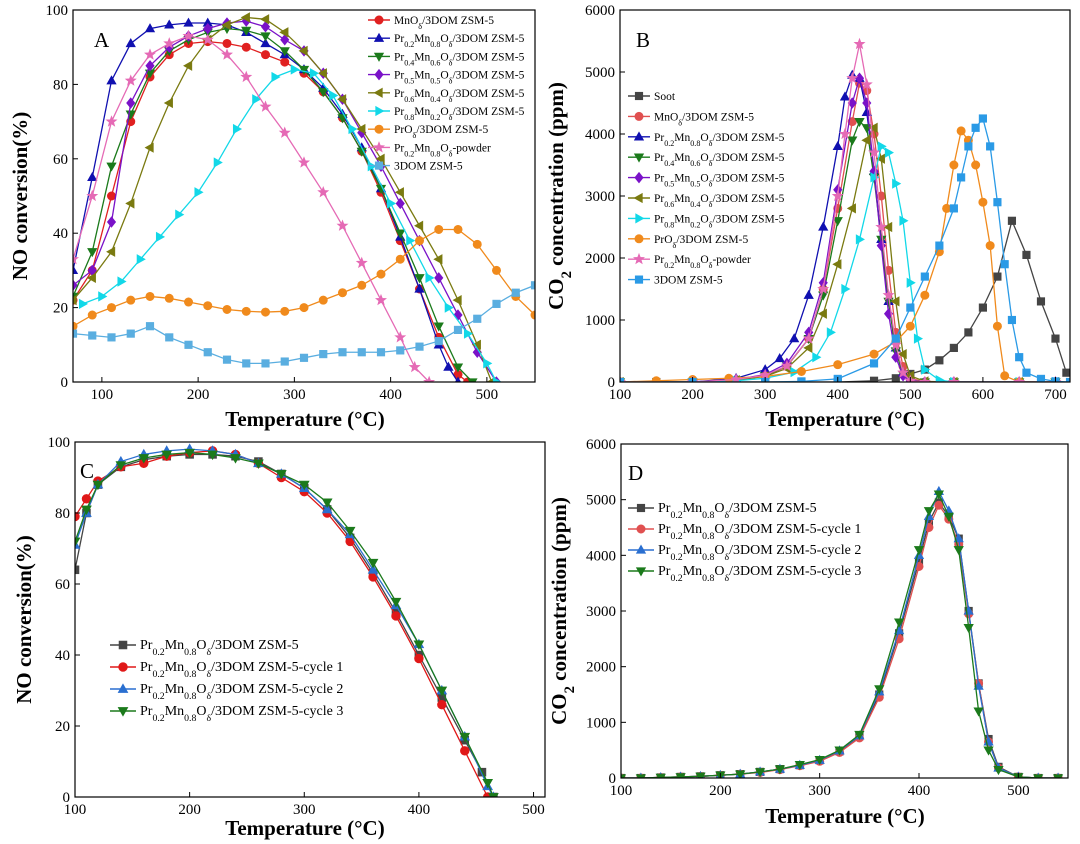 The image size is (1080, 844). What do you see at coordinates (719, 201) in the screenshot?
I see `legend-label: Pr0.6Mn0.4Oδ/3DOM ZSM-5` at bounding box center [719, 201].